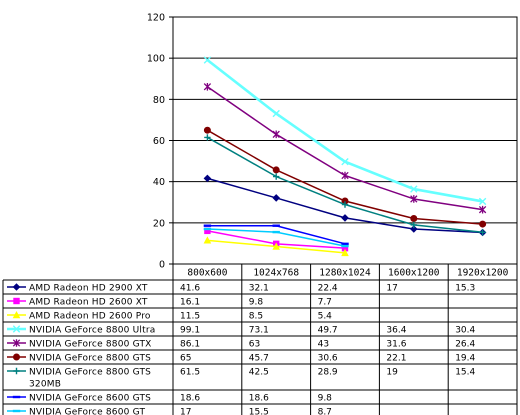  Describe the element at coordinates (276, 273) in the screenshot. I see `x-category-label: 1024x768` at that location.